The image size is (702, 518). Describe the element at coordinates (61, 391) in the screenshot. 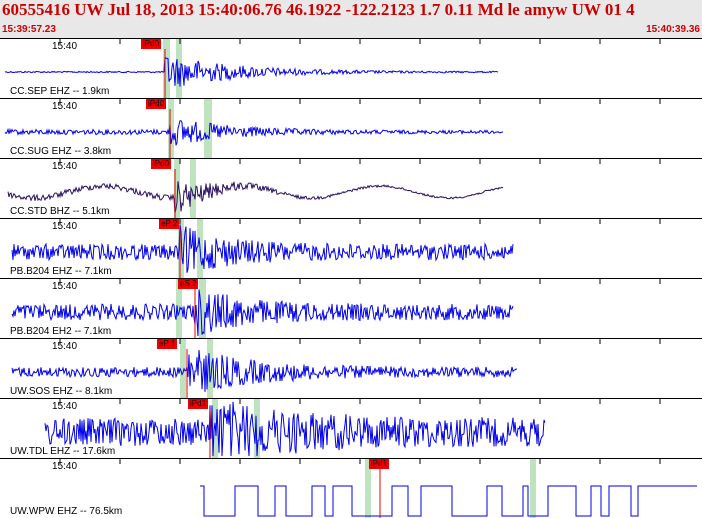

I see `trace-station-label: UW.SOS EHZ -- 8.1km` at that location.